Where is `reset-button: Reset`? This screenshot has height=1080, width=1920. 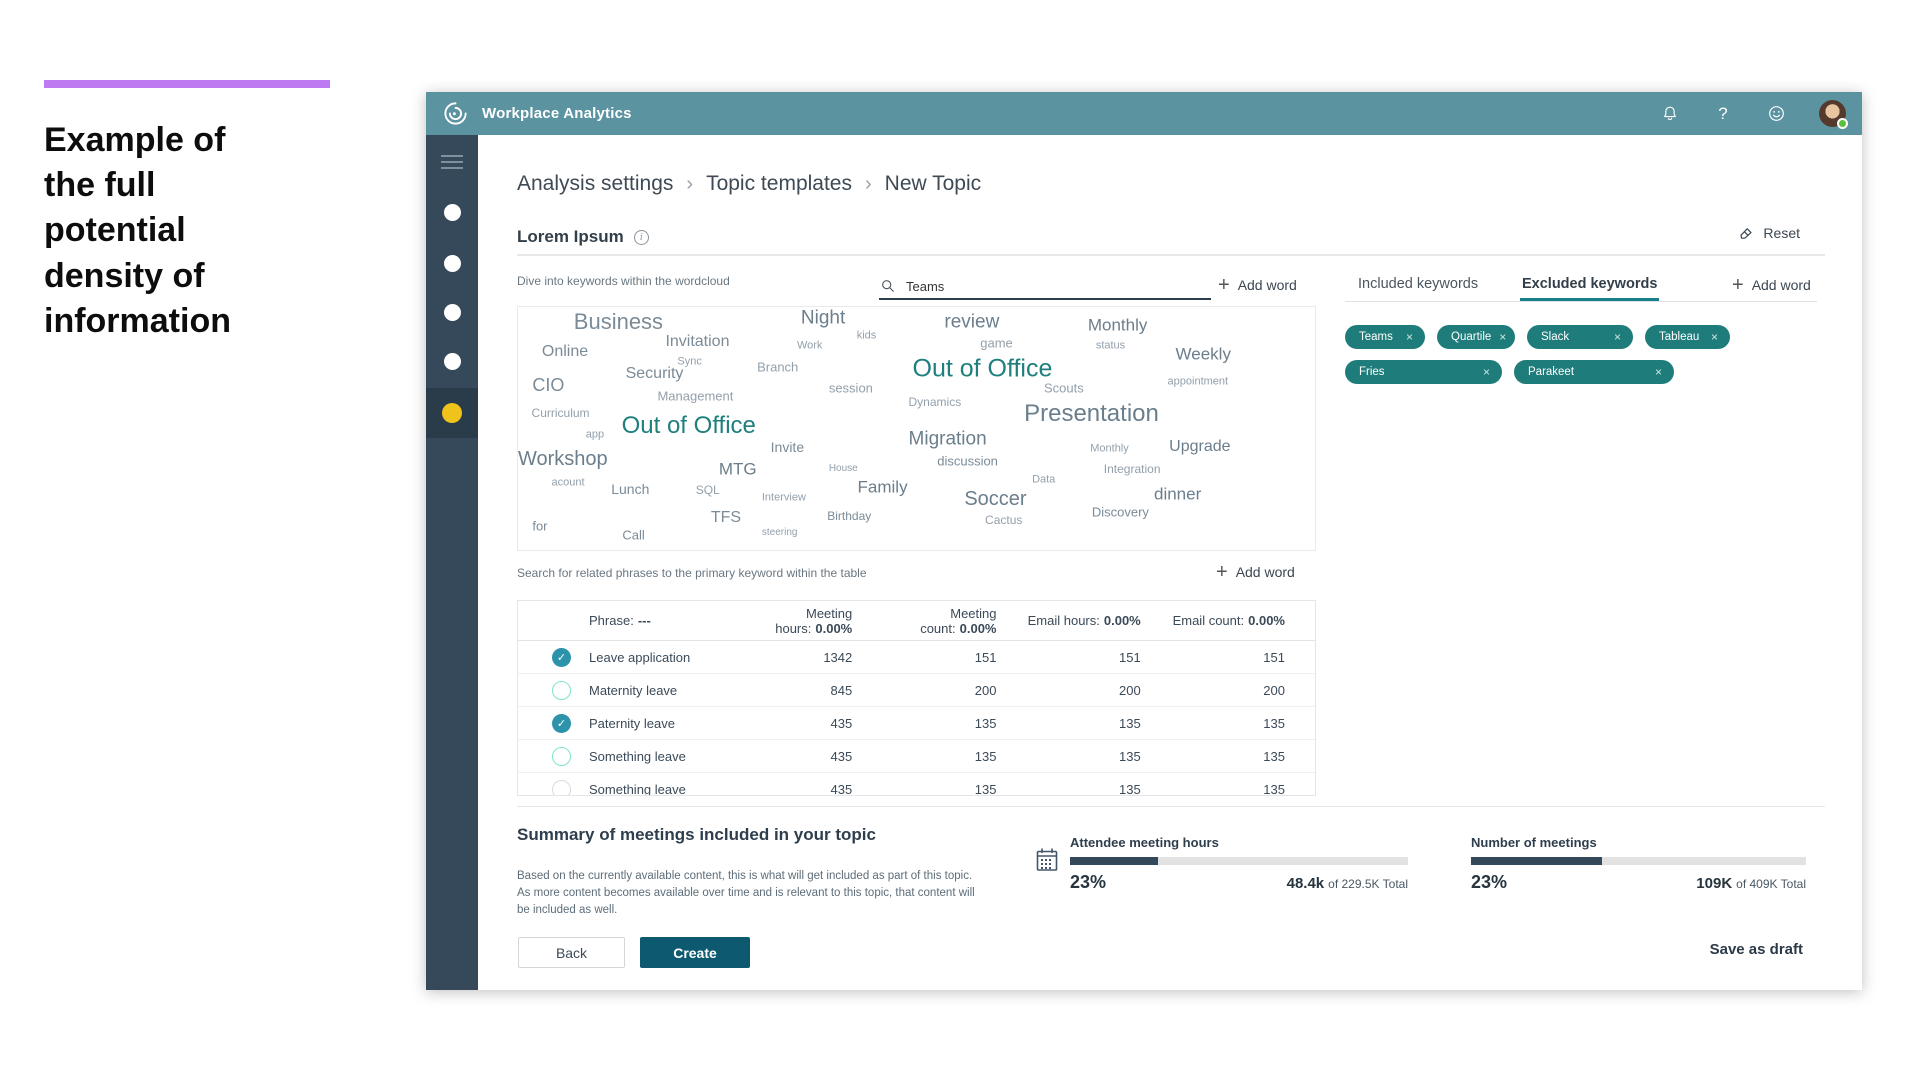
reset-button: Reset is located at coordinates (1769, 233).